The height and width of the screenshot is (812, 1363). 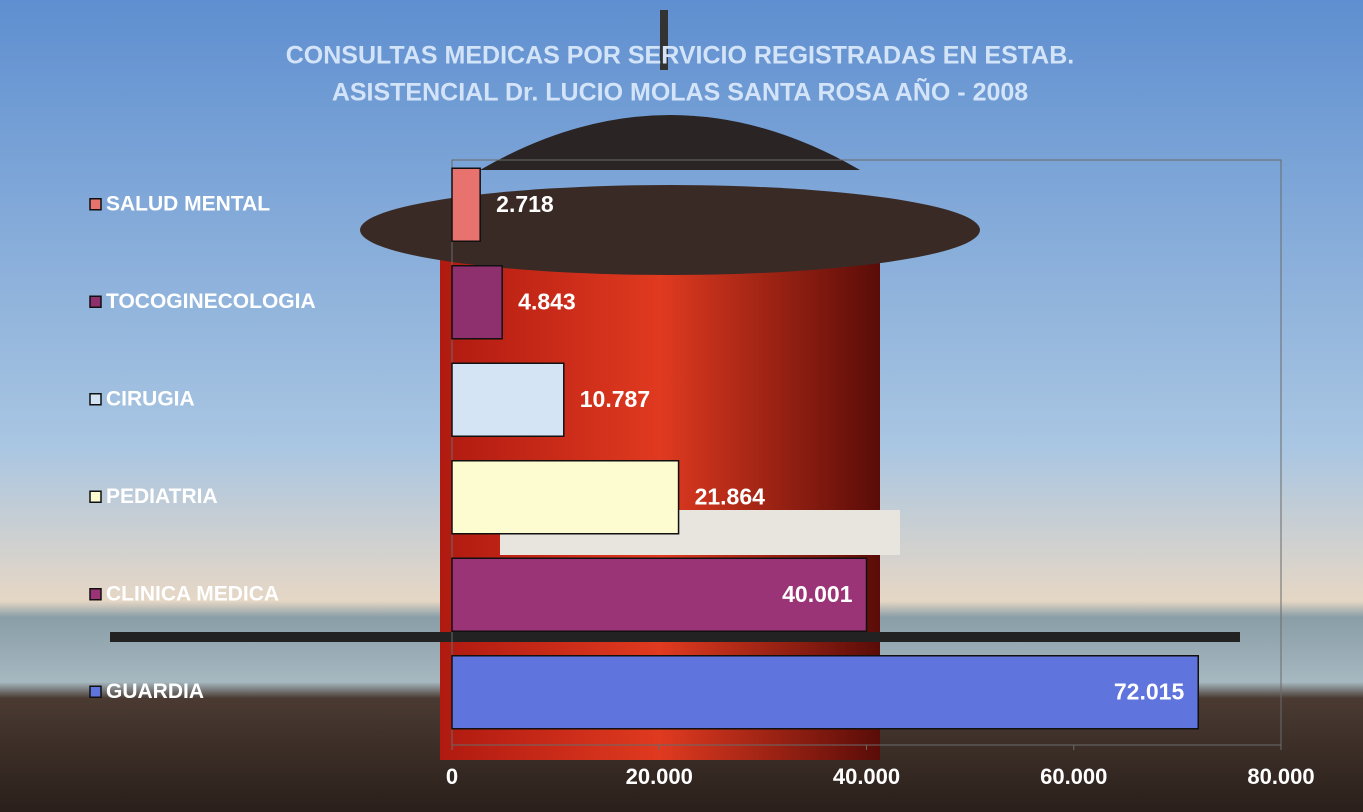 I want to click on x-tick-label: 20.000, so click(x=659, y=776).